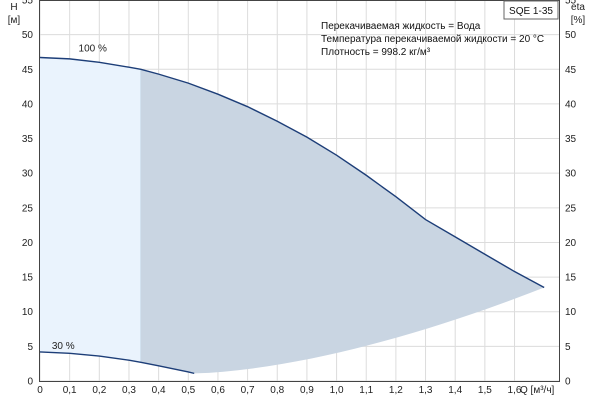 This screenshot has height=400, width=600. Describe the element at coordinates (307, 390) in the screenshot. I see `x-tick-label: 0,9` at that location.